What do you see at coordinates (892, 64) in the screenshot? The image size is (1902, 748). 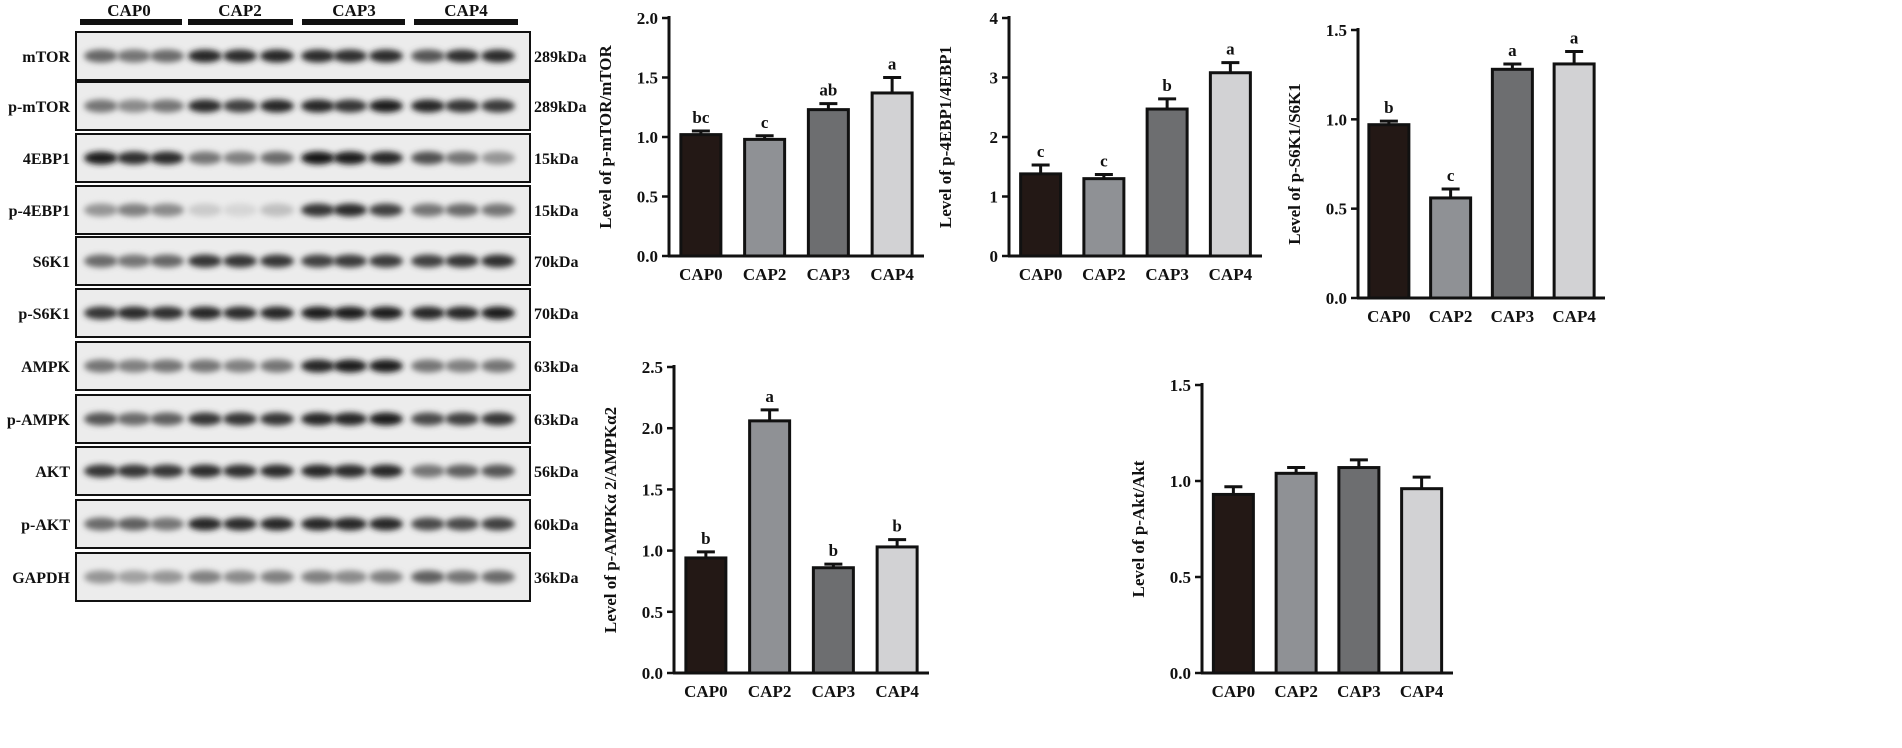 I see `significance-letter: a` at bounding box center [892, 64].